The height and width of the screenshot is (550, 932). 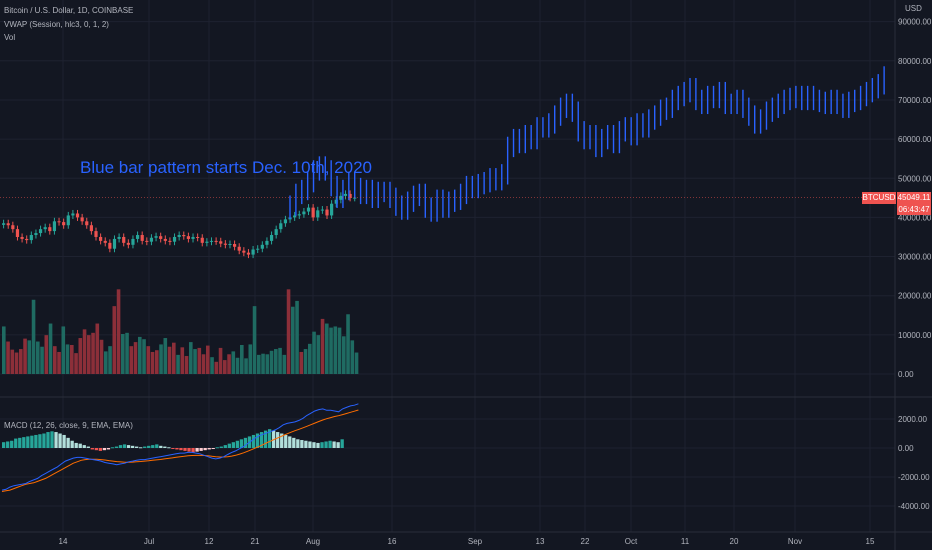 What do you see at coordinates (795, 541) in the screenshot?
I see `time-tick-label: Nov` at bounding box center [795, 541].